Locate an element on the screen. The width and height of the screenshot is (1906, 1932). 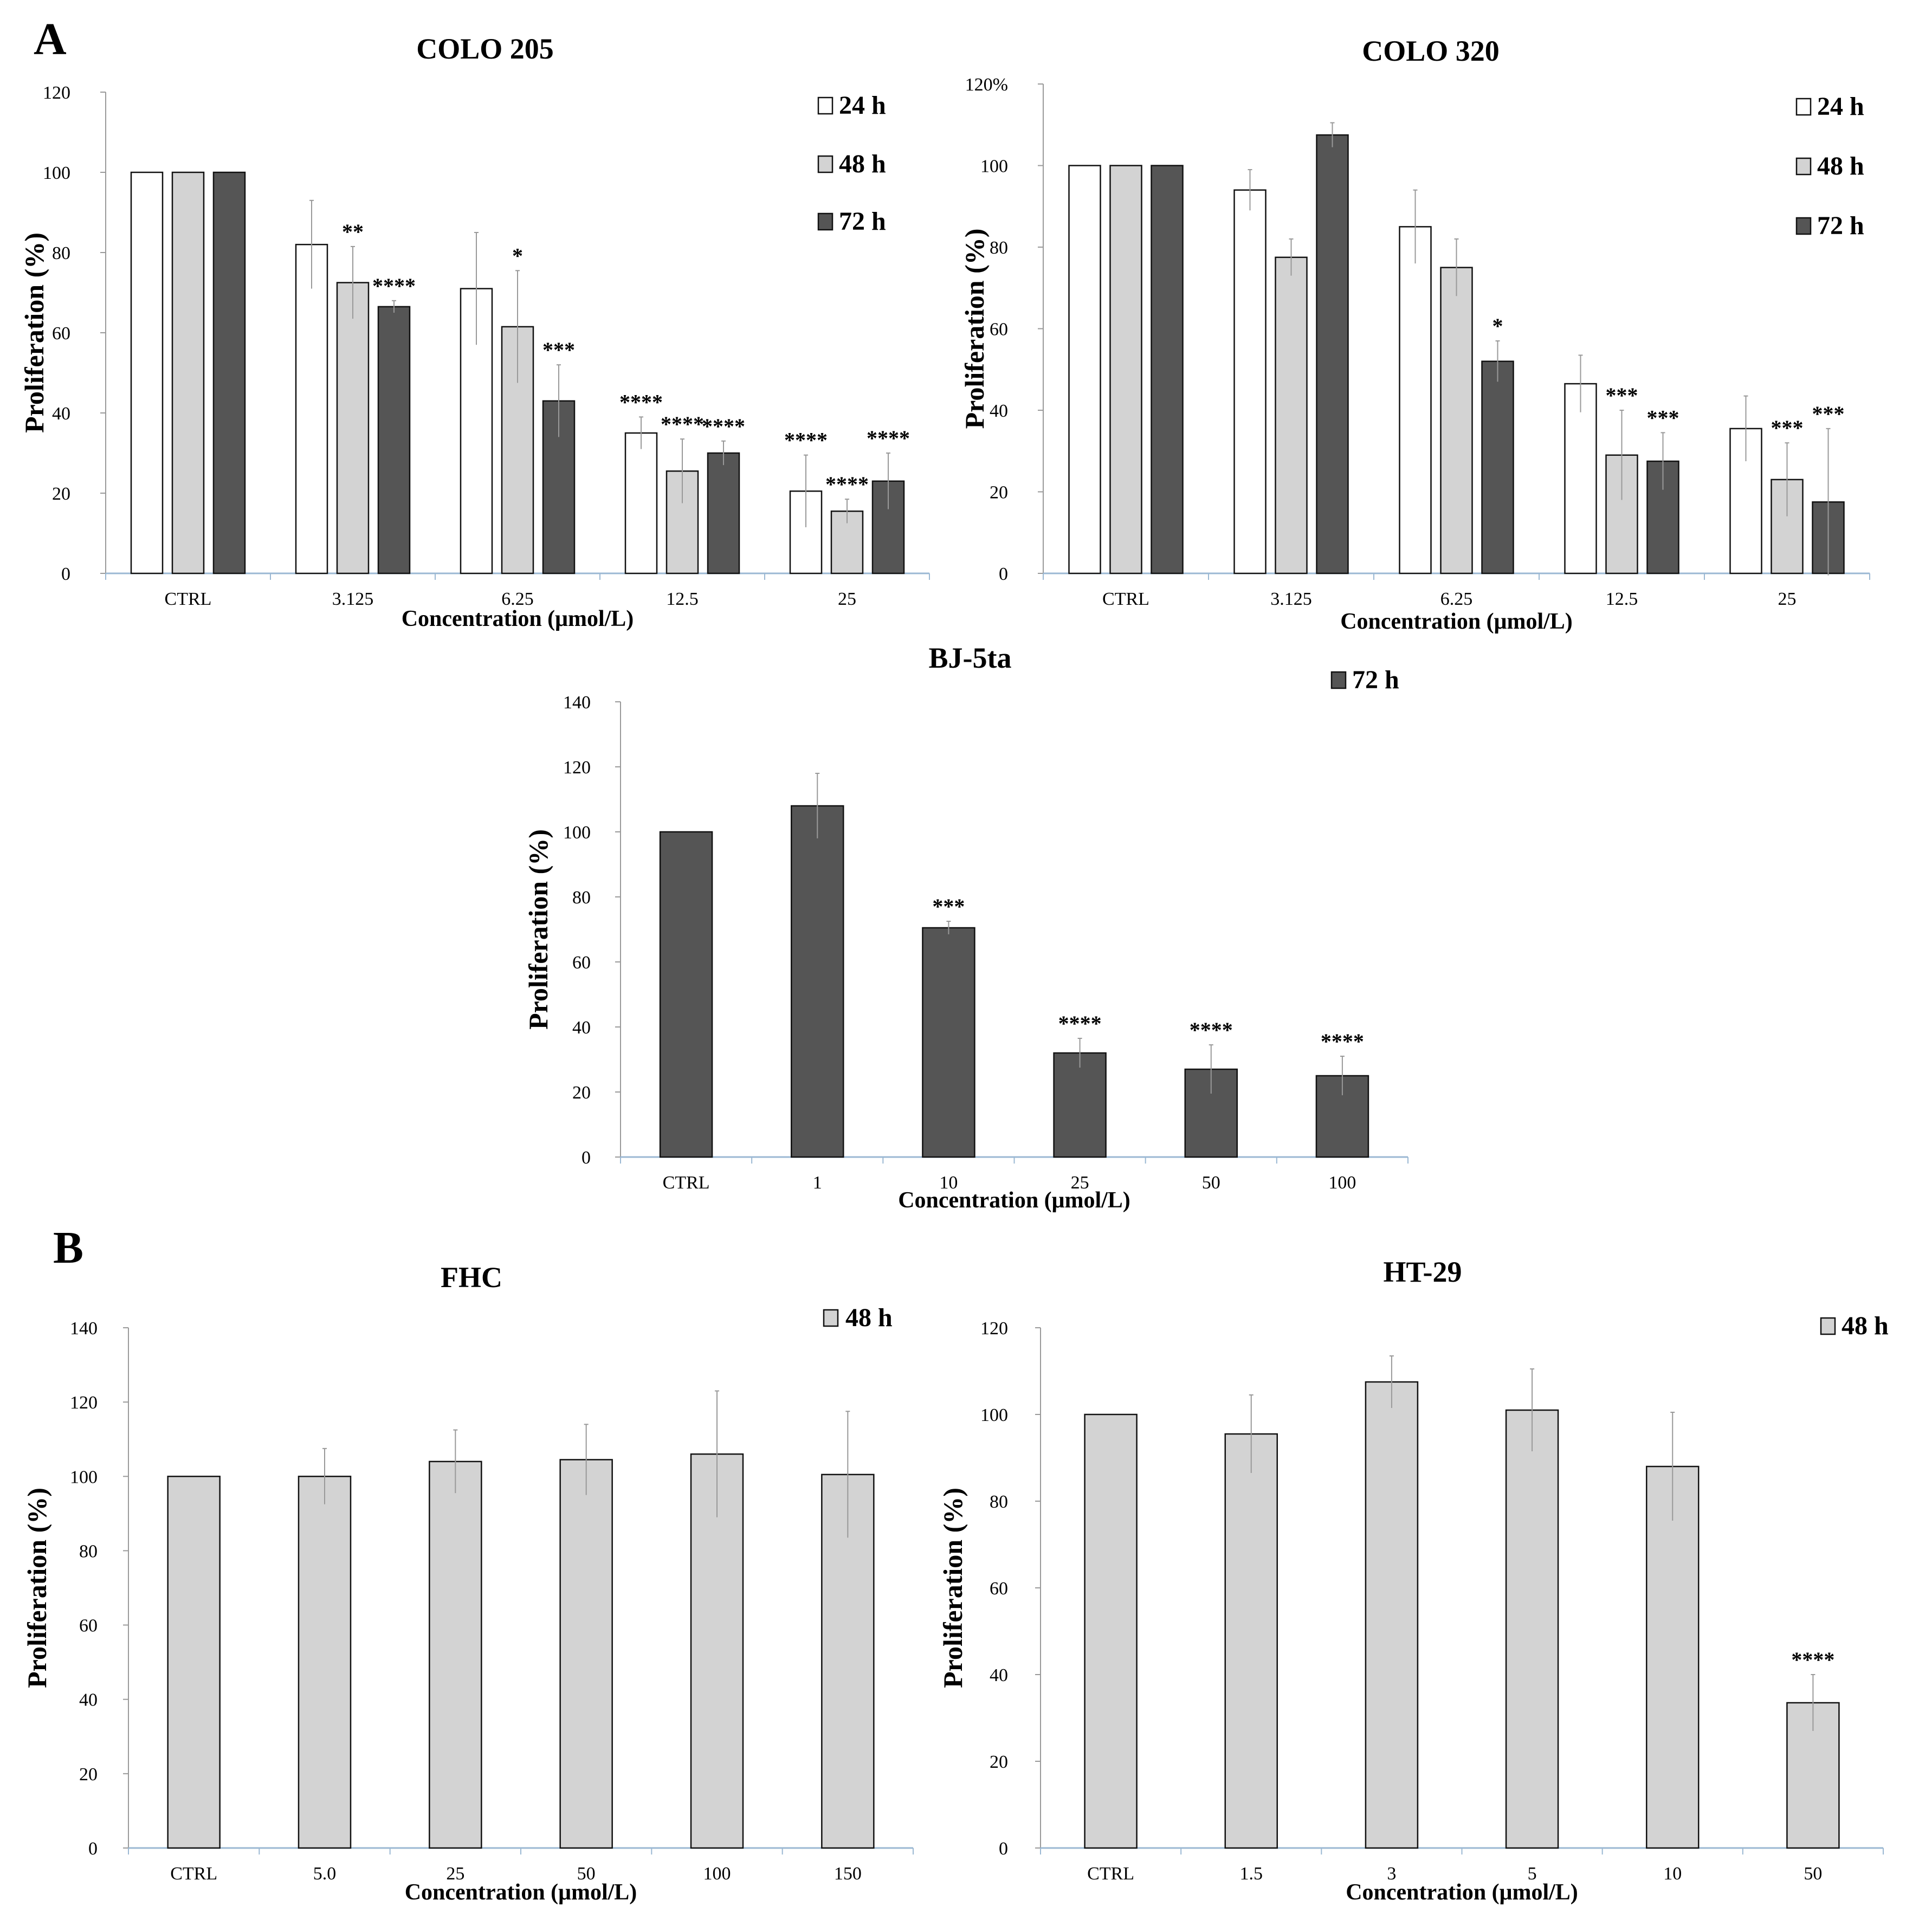
x-tick-label: 5 is located at coordinates (1532, 1874).